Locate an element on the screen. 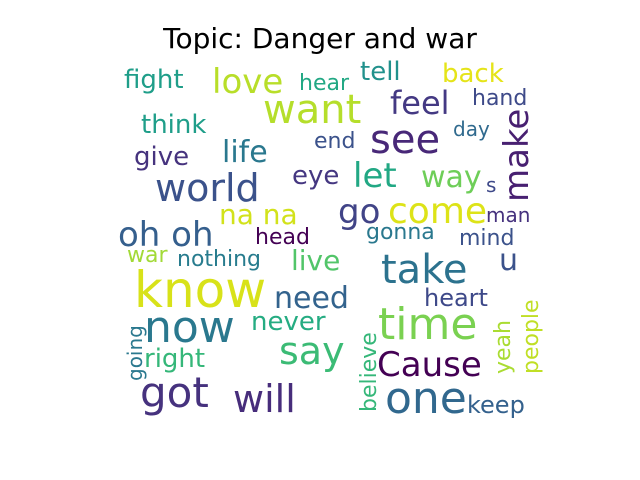 The height and width of the screenshot is (480, 640). word-live: live is located at coordinates (315, 260).